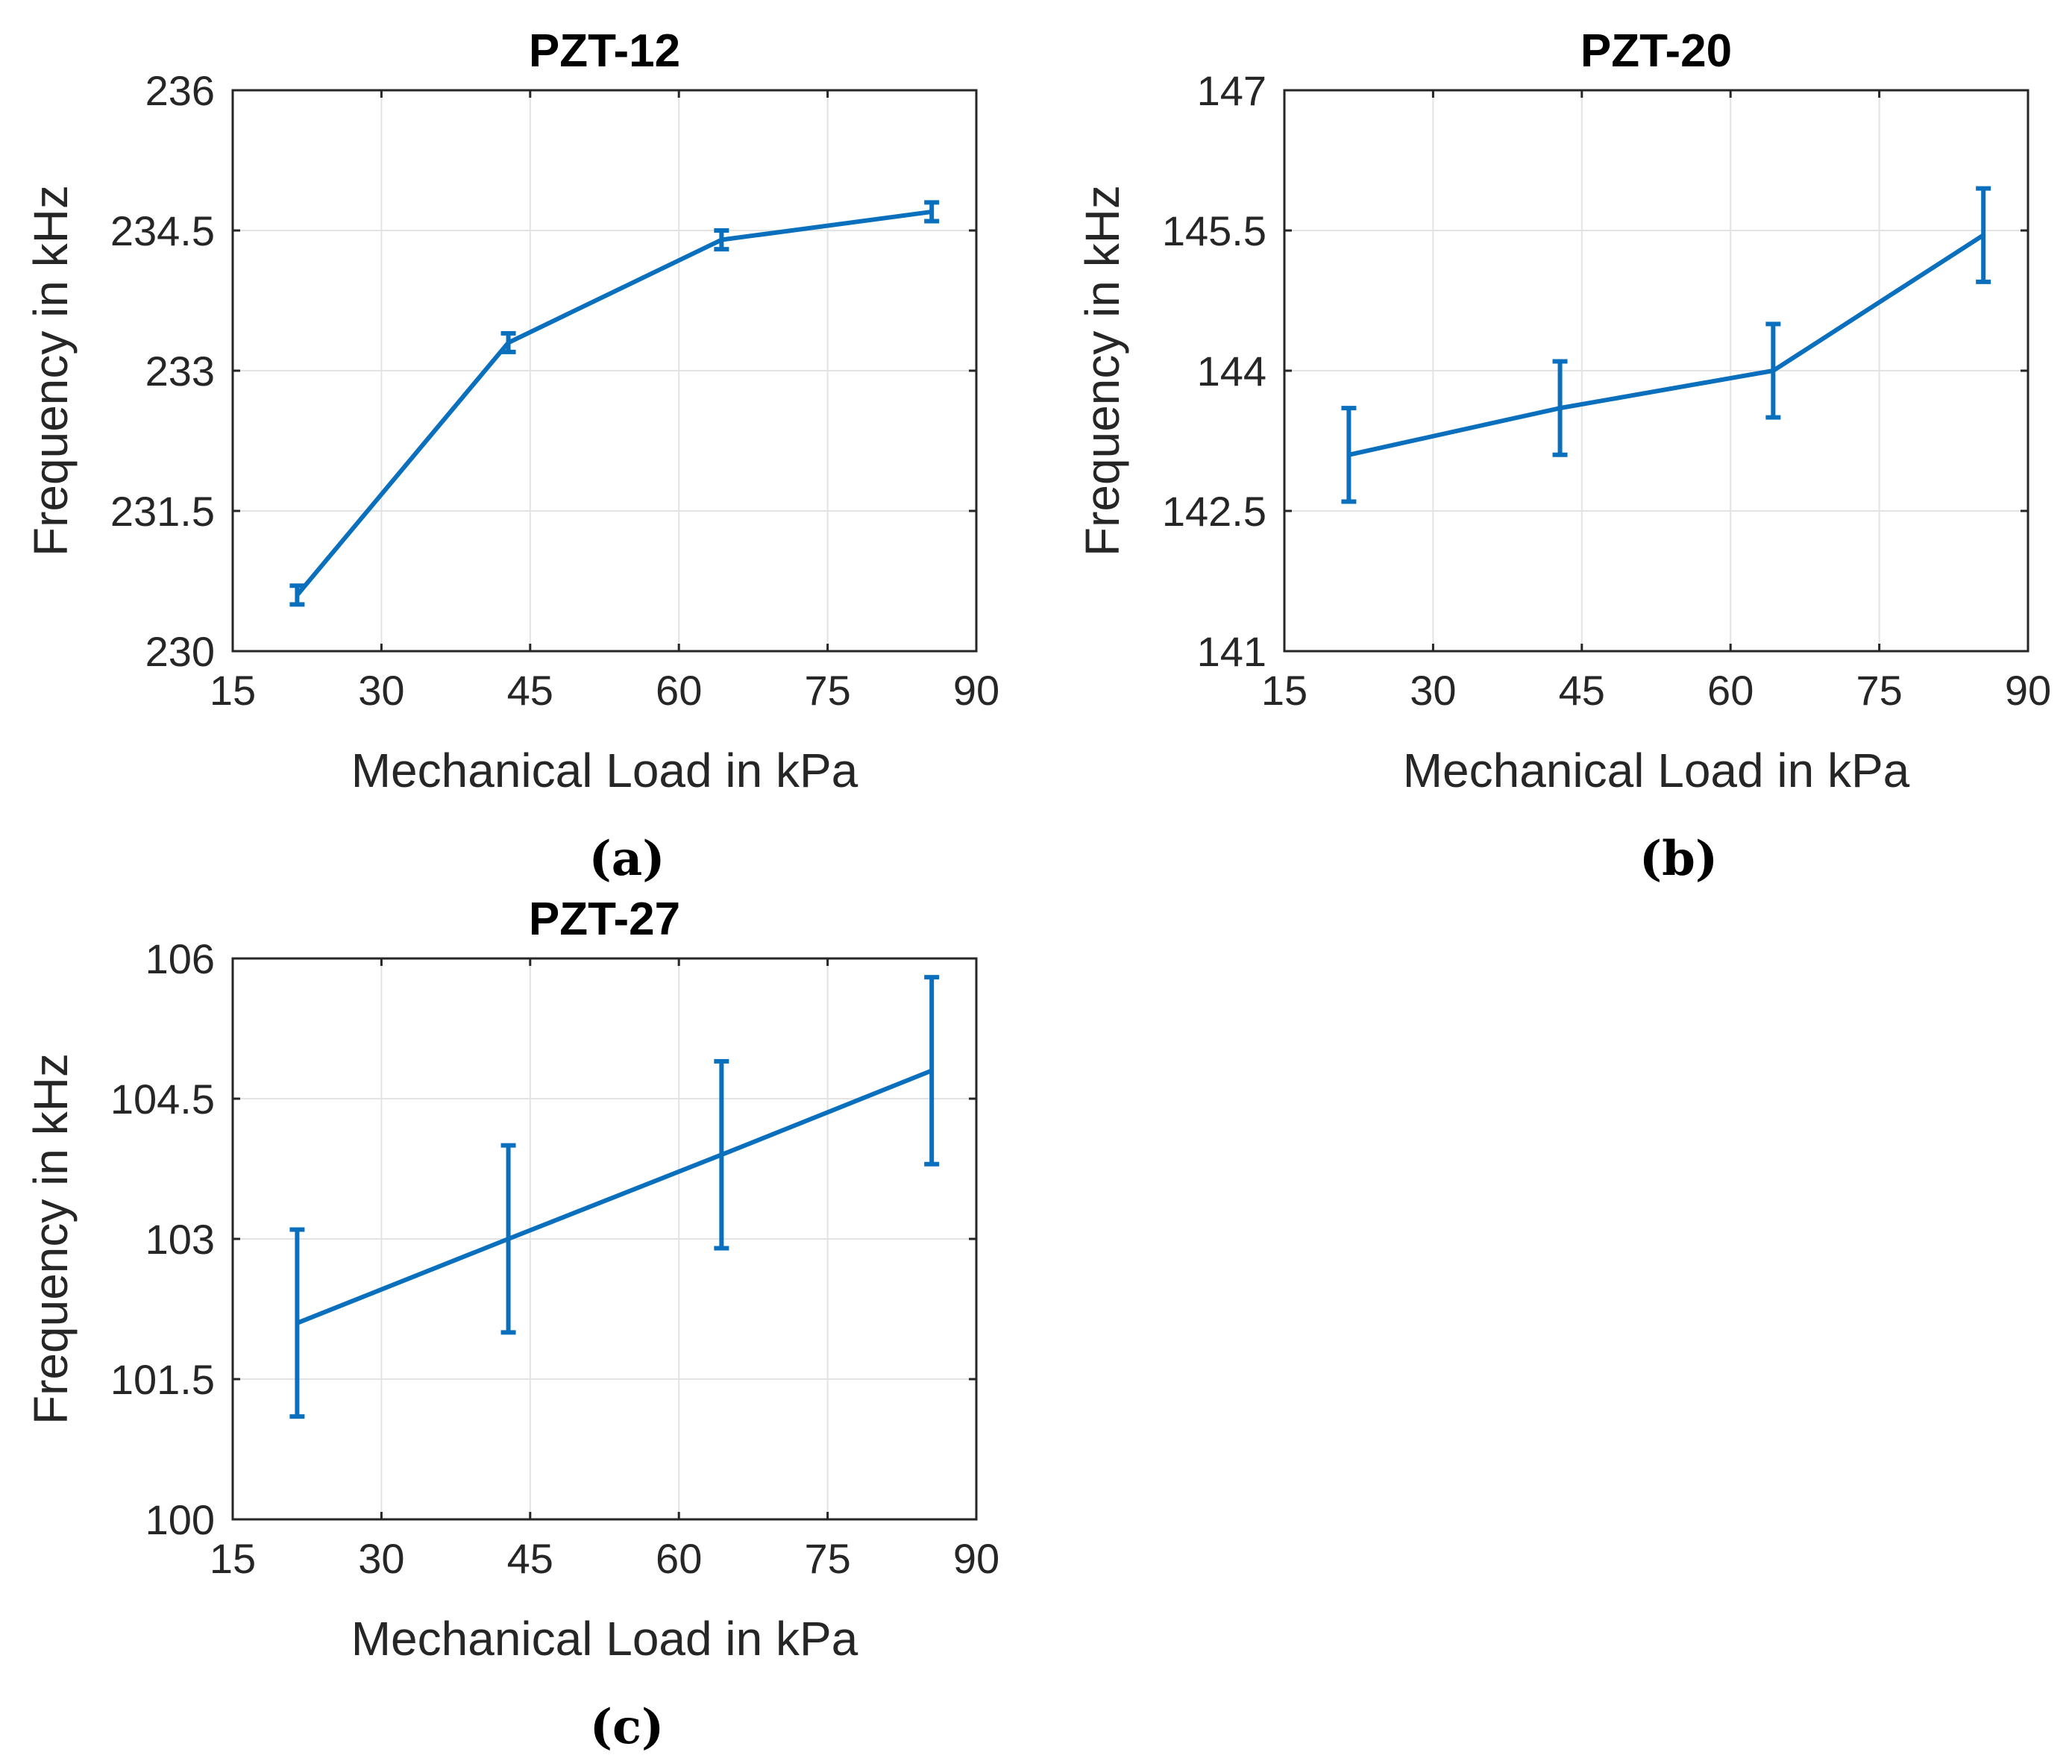 Image resolution: width=2072 pixels, height=1764 pixels. What do you see at coordinates (604, 51) in the screenshot?
I see `chart-title: PZT-12` at bounding box center [604, 51].